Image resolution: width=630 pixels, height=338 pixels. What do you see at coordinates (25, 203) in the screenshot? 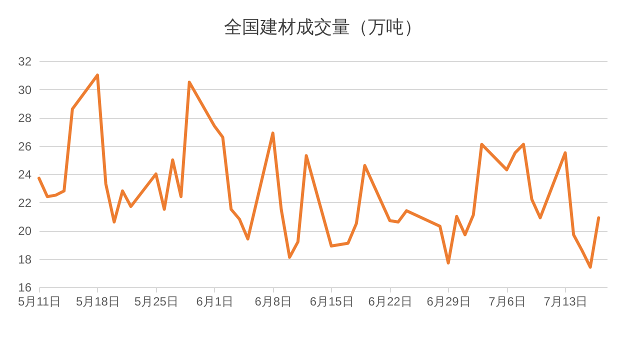
I see `y-tick-label: 22` at bounding box center [25, 203].